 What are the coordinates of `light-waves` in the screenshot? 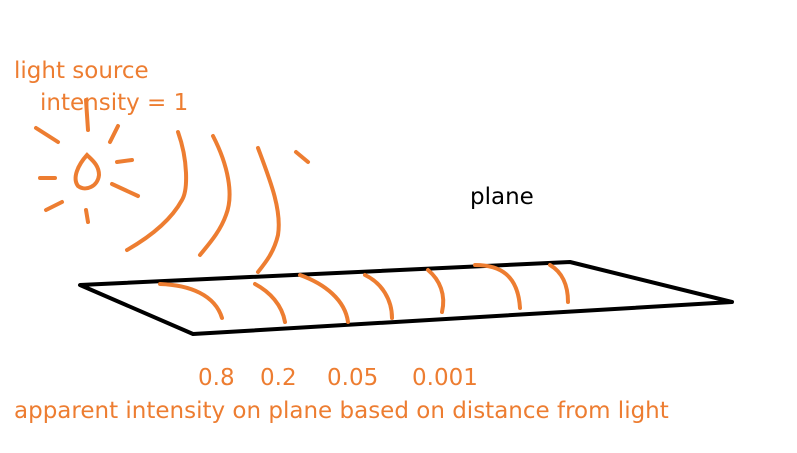 It's located at (217, 202).